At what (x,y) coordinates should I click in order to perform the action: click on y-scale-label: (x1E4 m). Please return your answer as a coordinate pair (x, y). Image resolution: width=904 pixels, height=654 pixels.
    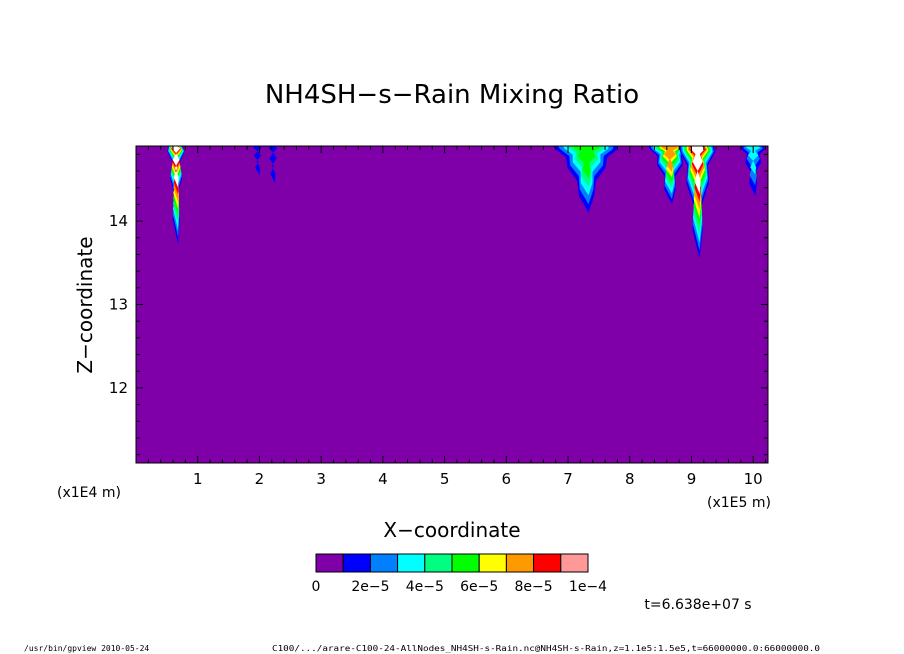
    Looking at the image, I should click on (89, 493).